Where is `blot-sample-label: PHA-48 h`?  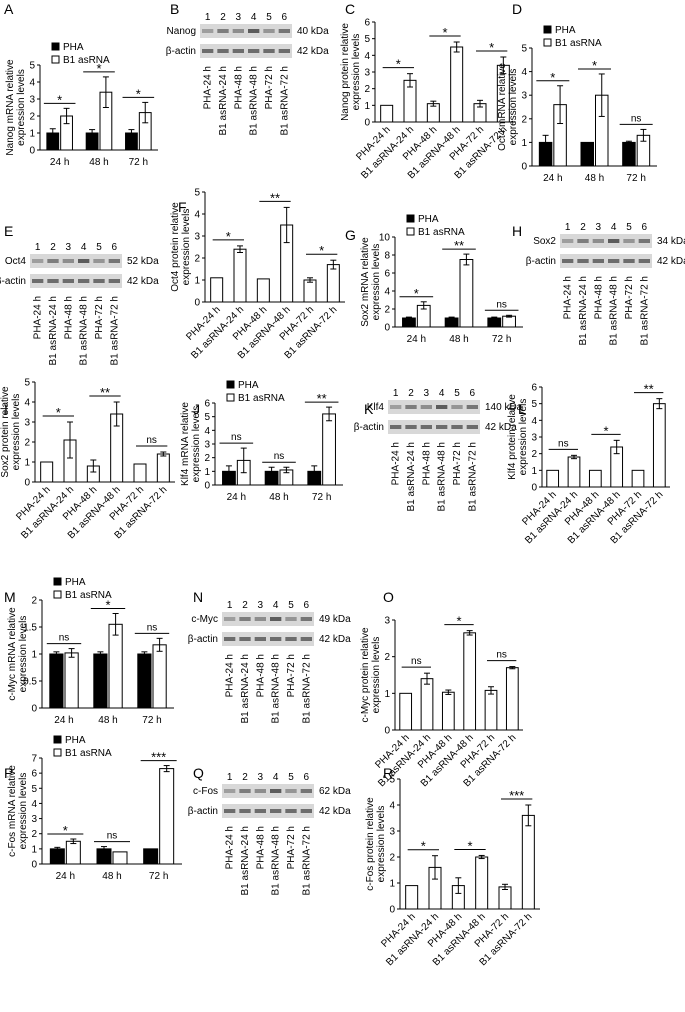
blot-sample-label: PHA-48 h is located at coordinates (238, 87).